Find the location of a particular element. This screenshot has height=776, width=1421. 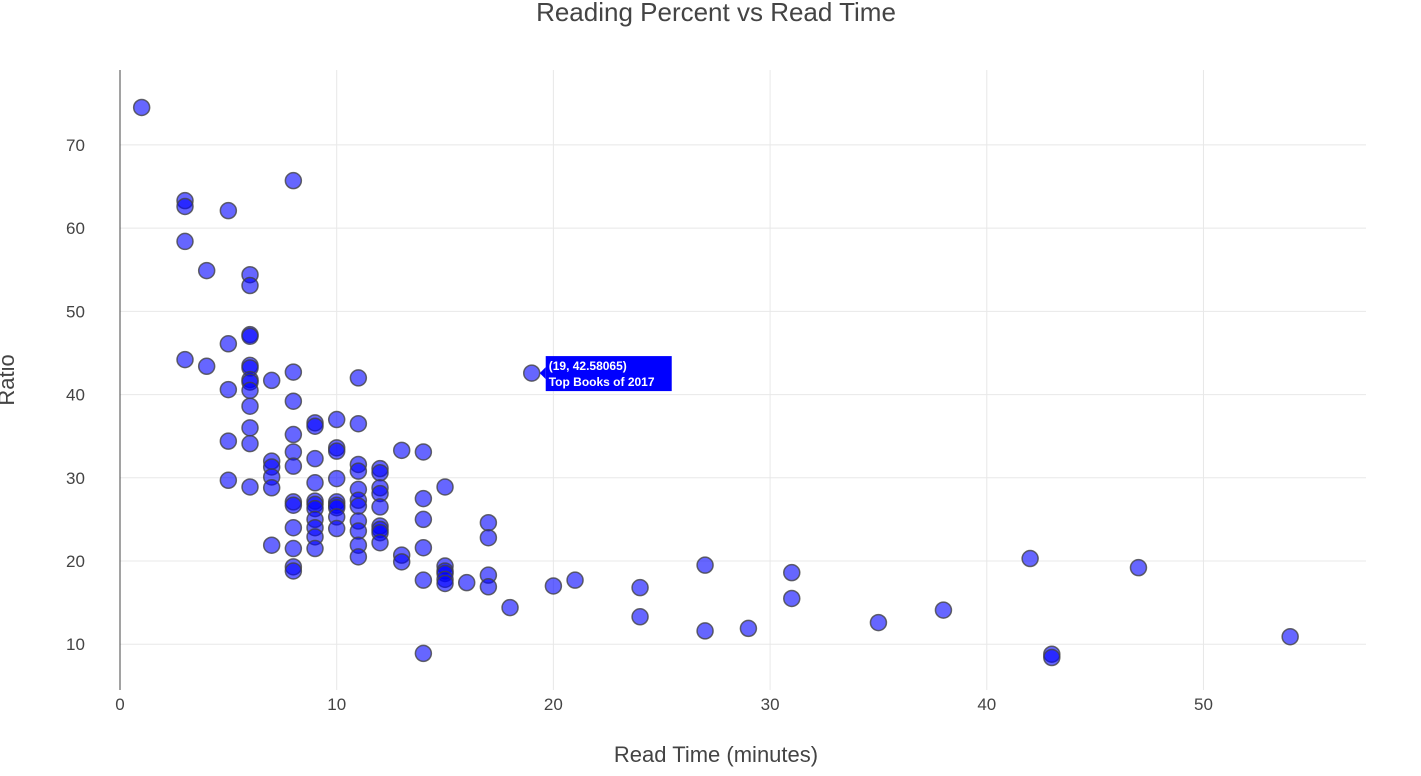

tooltip-pointer is located at coordinates (542, 373).